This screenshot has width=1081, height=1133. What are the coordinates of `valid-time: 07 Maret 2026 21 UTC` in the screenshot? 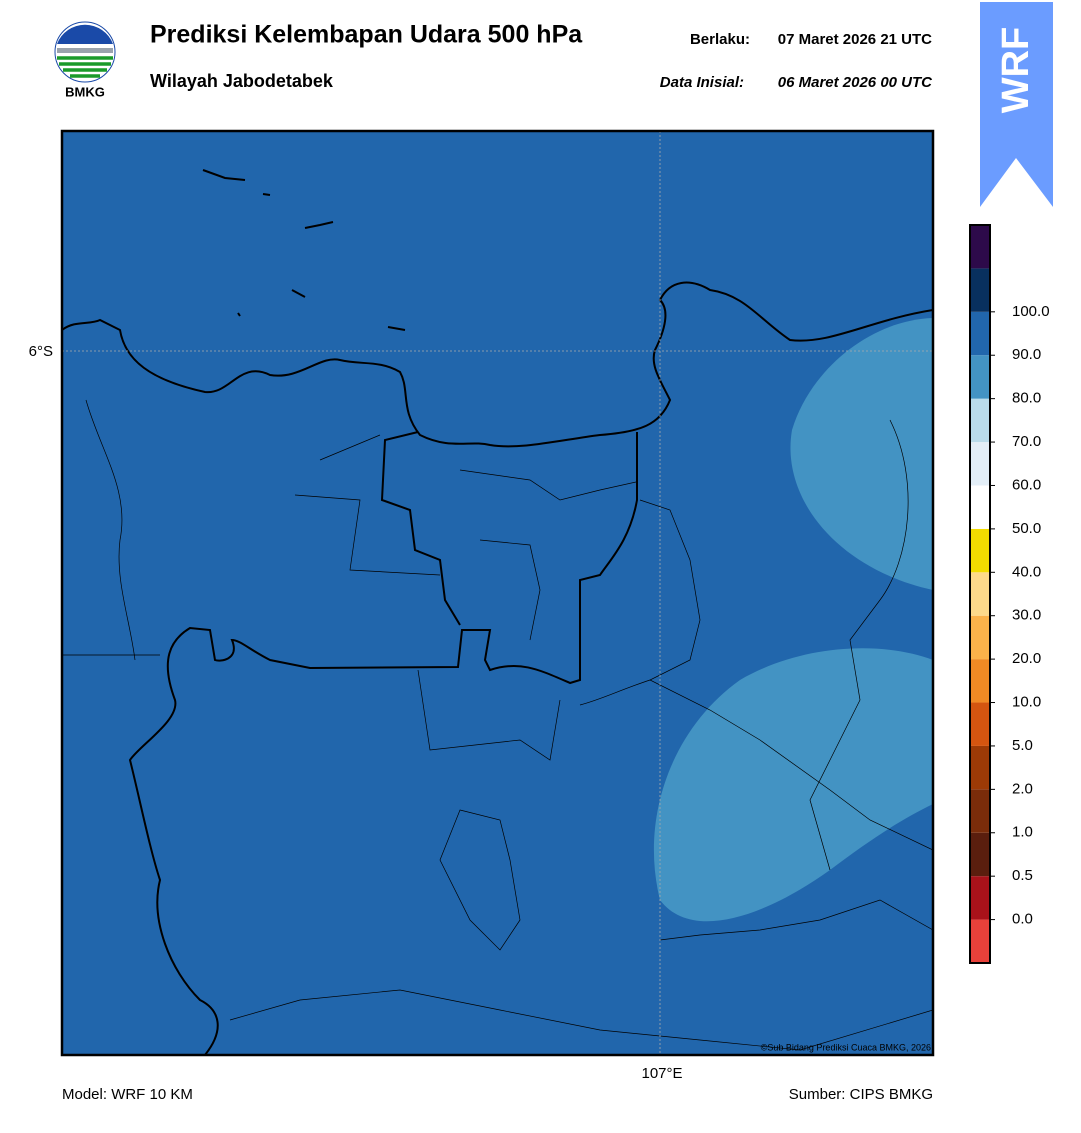 It's located at (855, 39).